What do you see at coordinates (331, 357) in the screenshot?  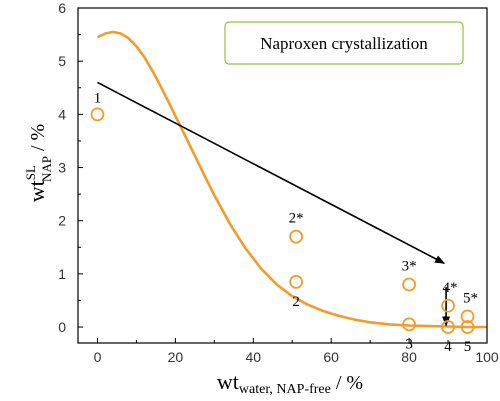 I see `x-tick-label: 60` at bounding box center [331, 357].